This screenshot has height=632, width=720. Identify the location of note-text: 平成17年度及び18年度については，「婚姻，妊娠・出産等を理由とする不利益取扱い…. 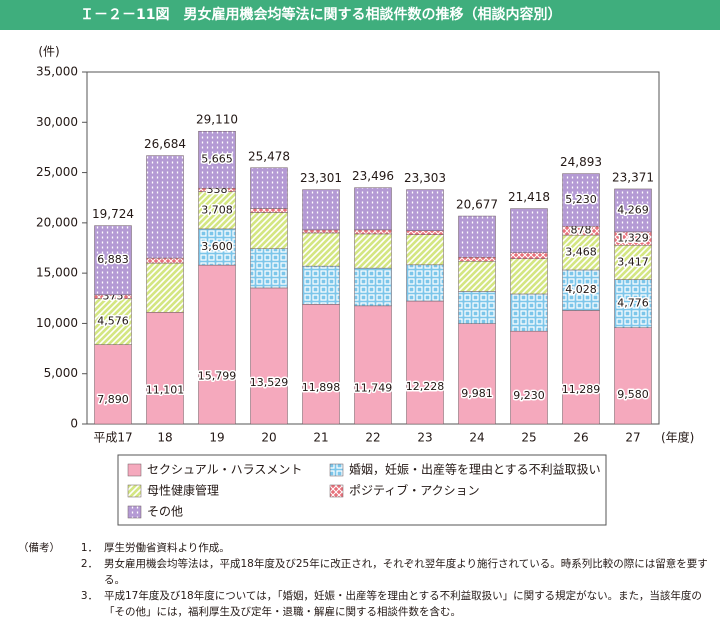
(403, 604).